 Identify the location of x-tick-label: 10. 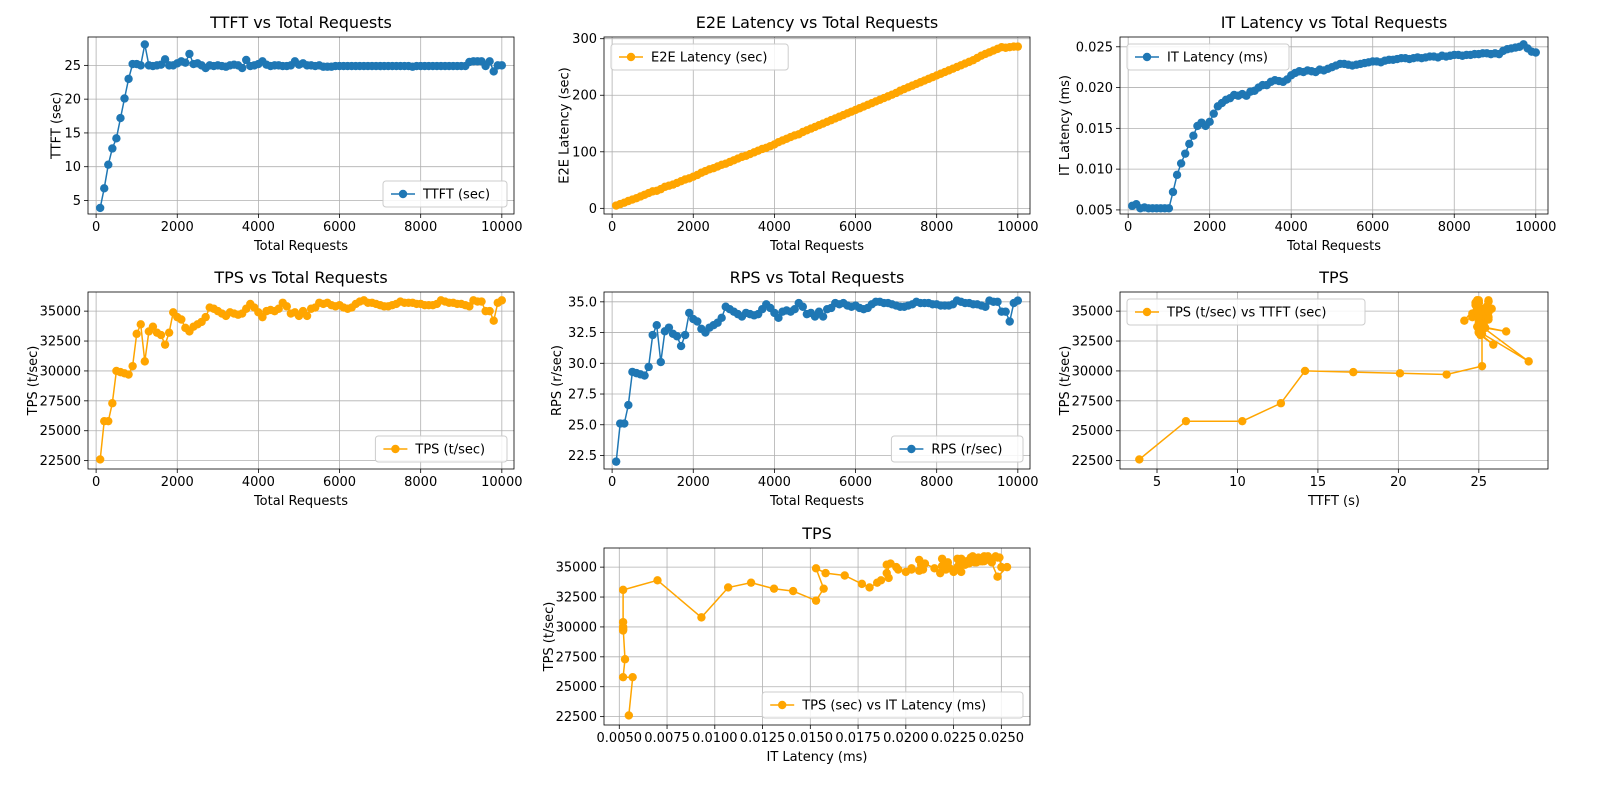
(1237, 482).